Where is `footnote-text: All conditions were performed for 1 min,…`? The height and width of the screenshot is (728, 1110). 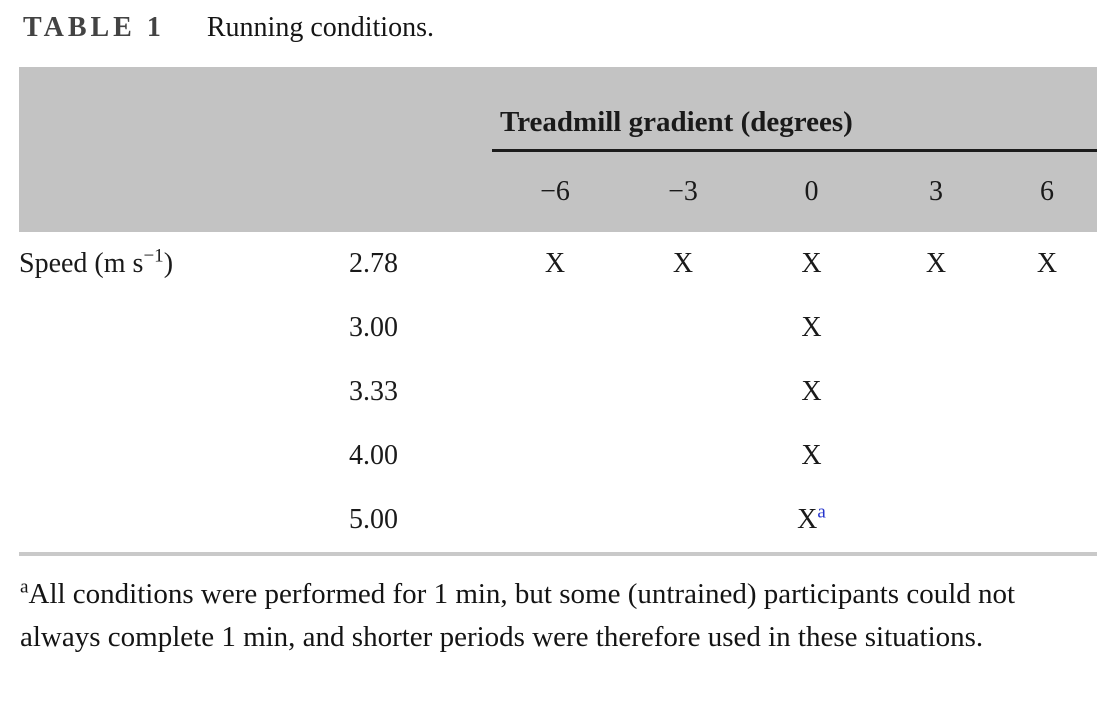
footnote-text: All conditions were performed for 1 min,… is located at coordinates (518, 615).